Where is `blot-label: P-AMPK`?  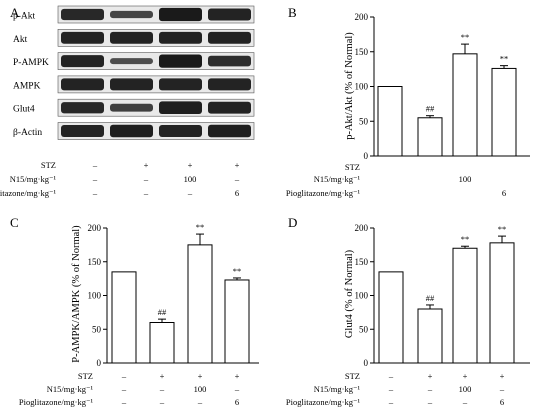 blot-label: P-AMPK is located at coordinates (31, 63).